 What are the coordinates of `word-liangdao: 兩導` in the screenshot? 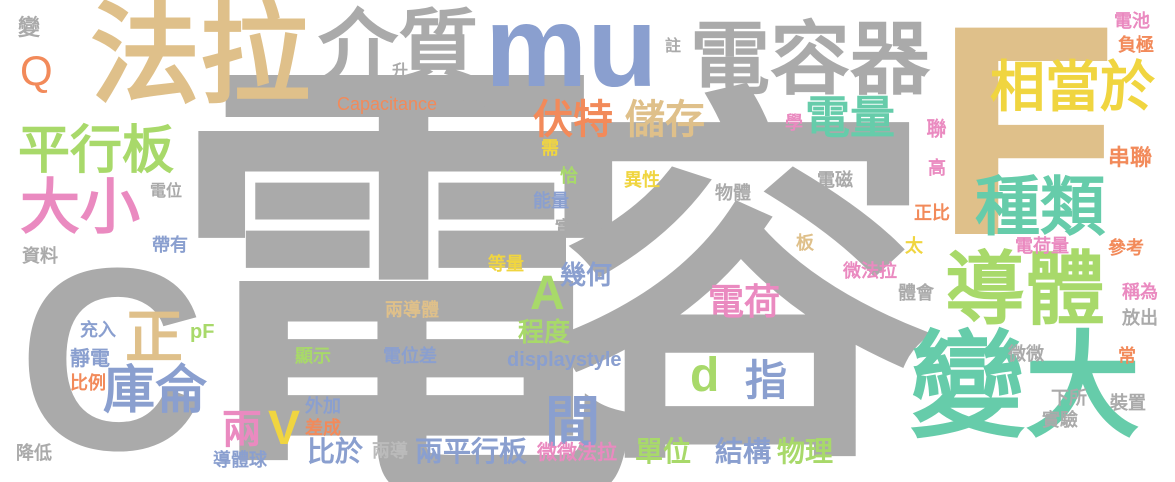 It's located at (390, 451).